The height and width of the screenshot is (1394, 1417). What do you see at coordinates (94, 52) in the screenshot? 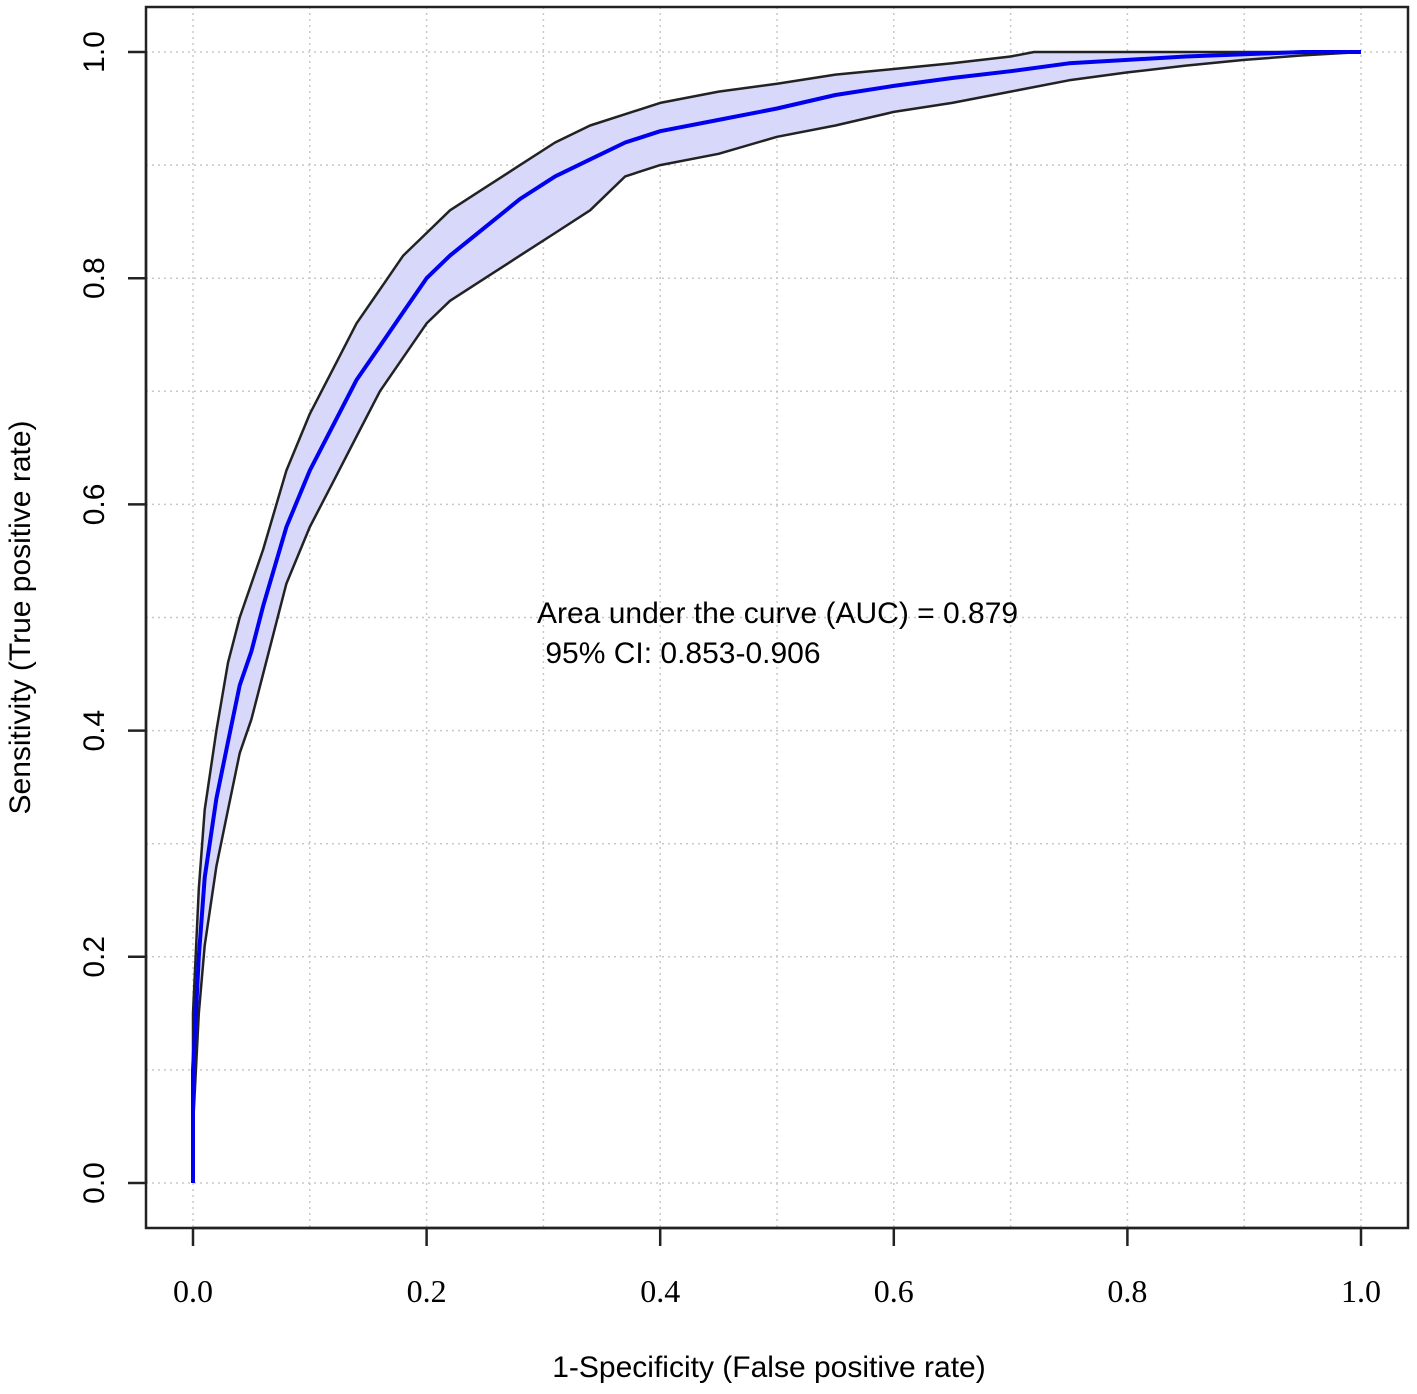
I see `y-tick-label: 1.0` at bounding box center [94, 52].